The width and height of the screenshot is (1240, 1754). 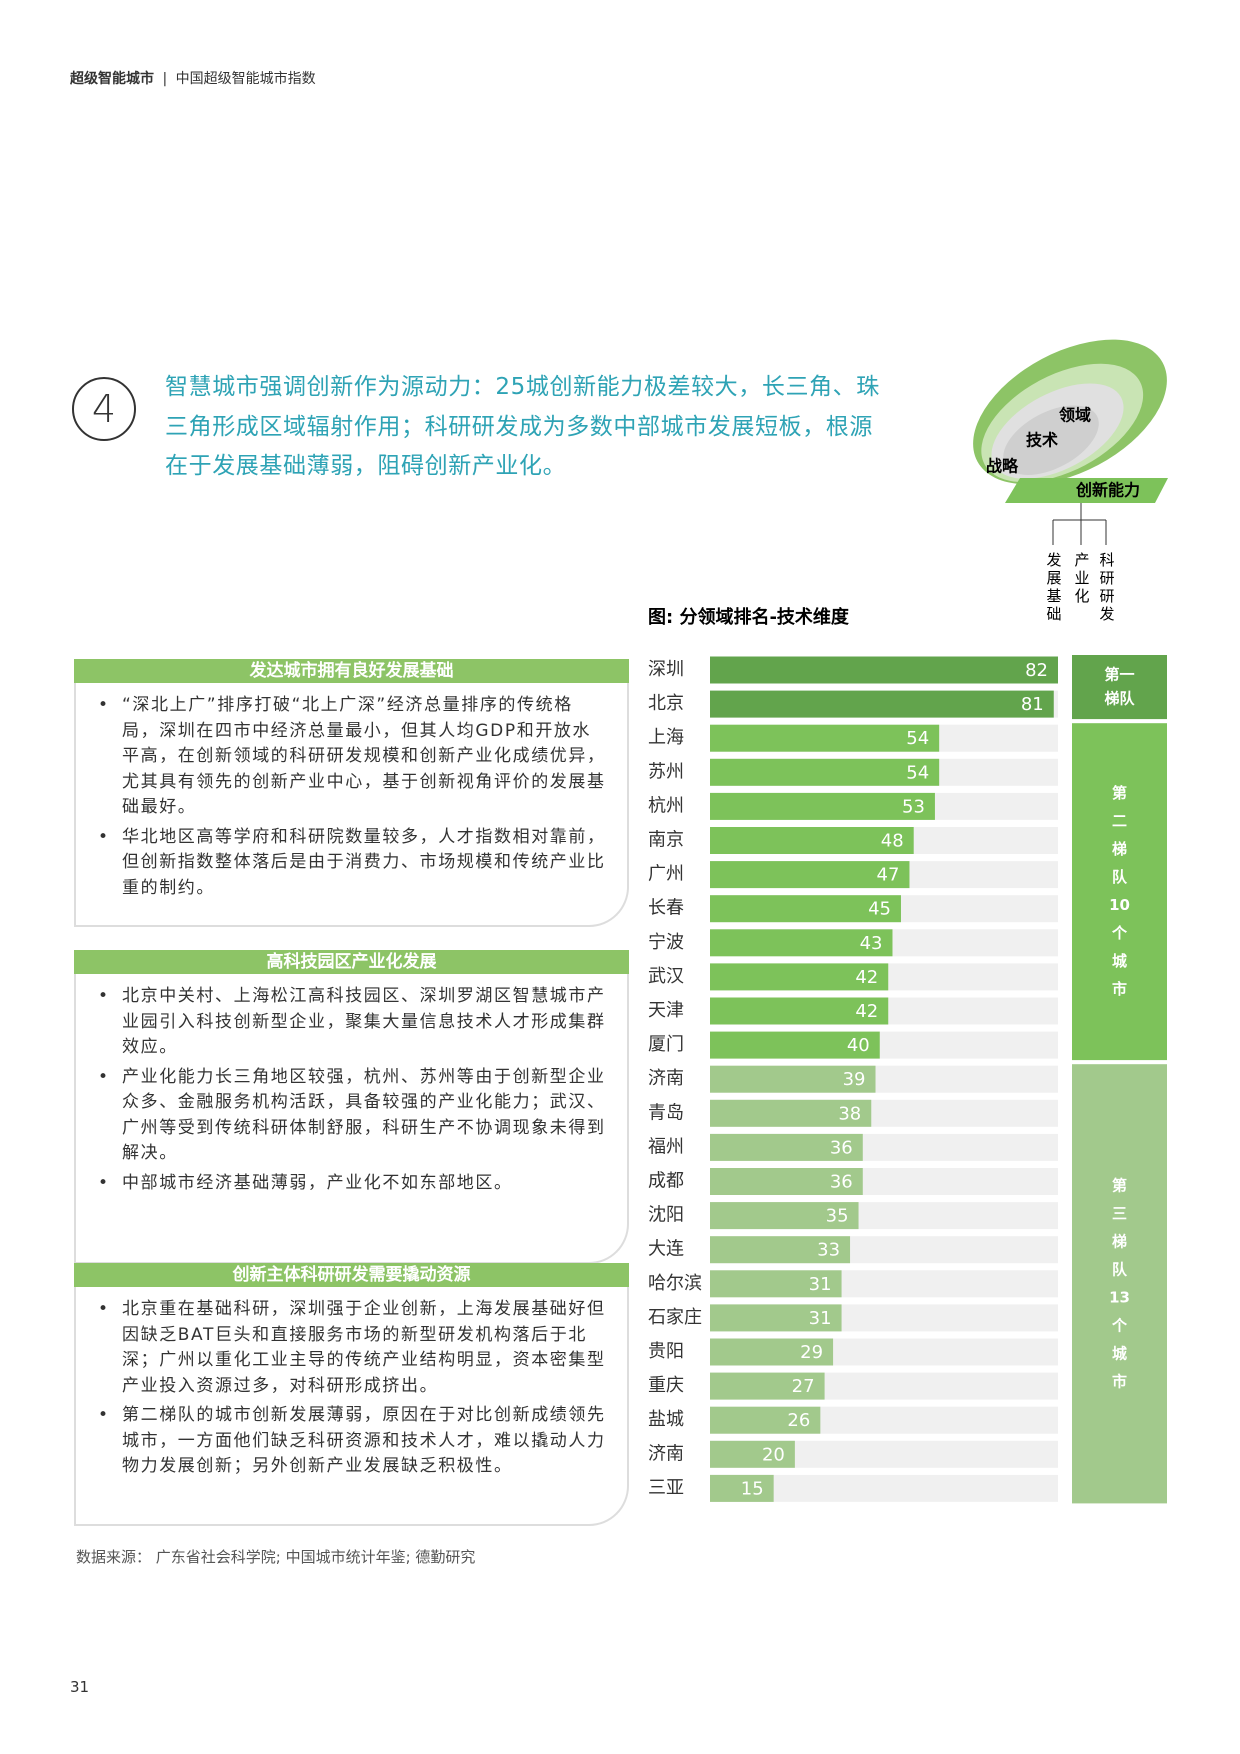 What do you see at coordinates (879, 909) in the screenshot?
I see `value-label: 45` at bounding box center [879, 909].